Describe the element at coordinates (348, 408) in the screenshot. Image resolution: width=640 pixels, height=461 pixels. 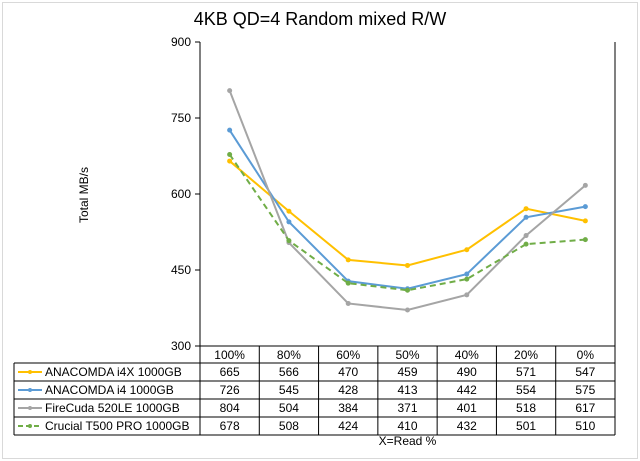
I see `data-table-value: 384` at that location.